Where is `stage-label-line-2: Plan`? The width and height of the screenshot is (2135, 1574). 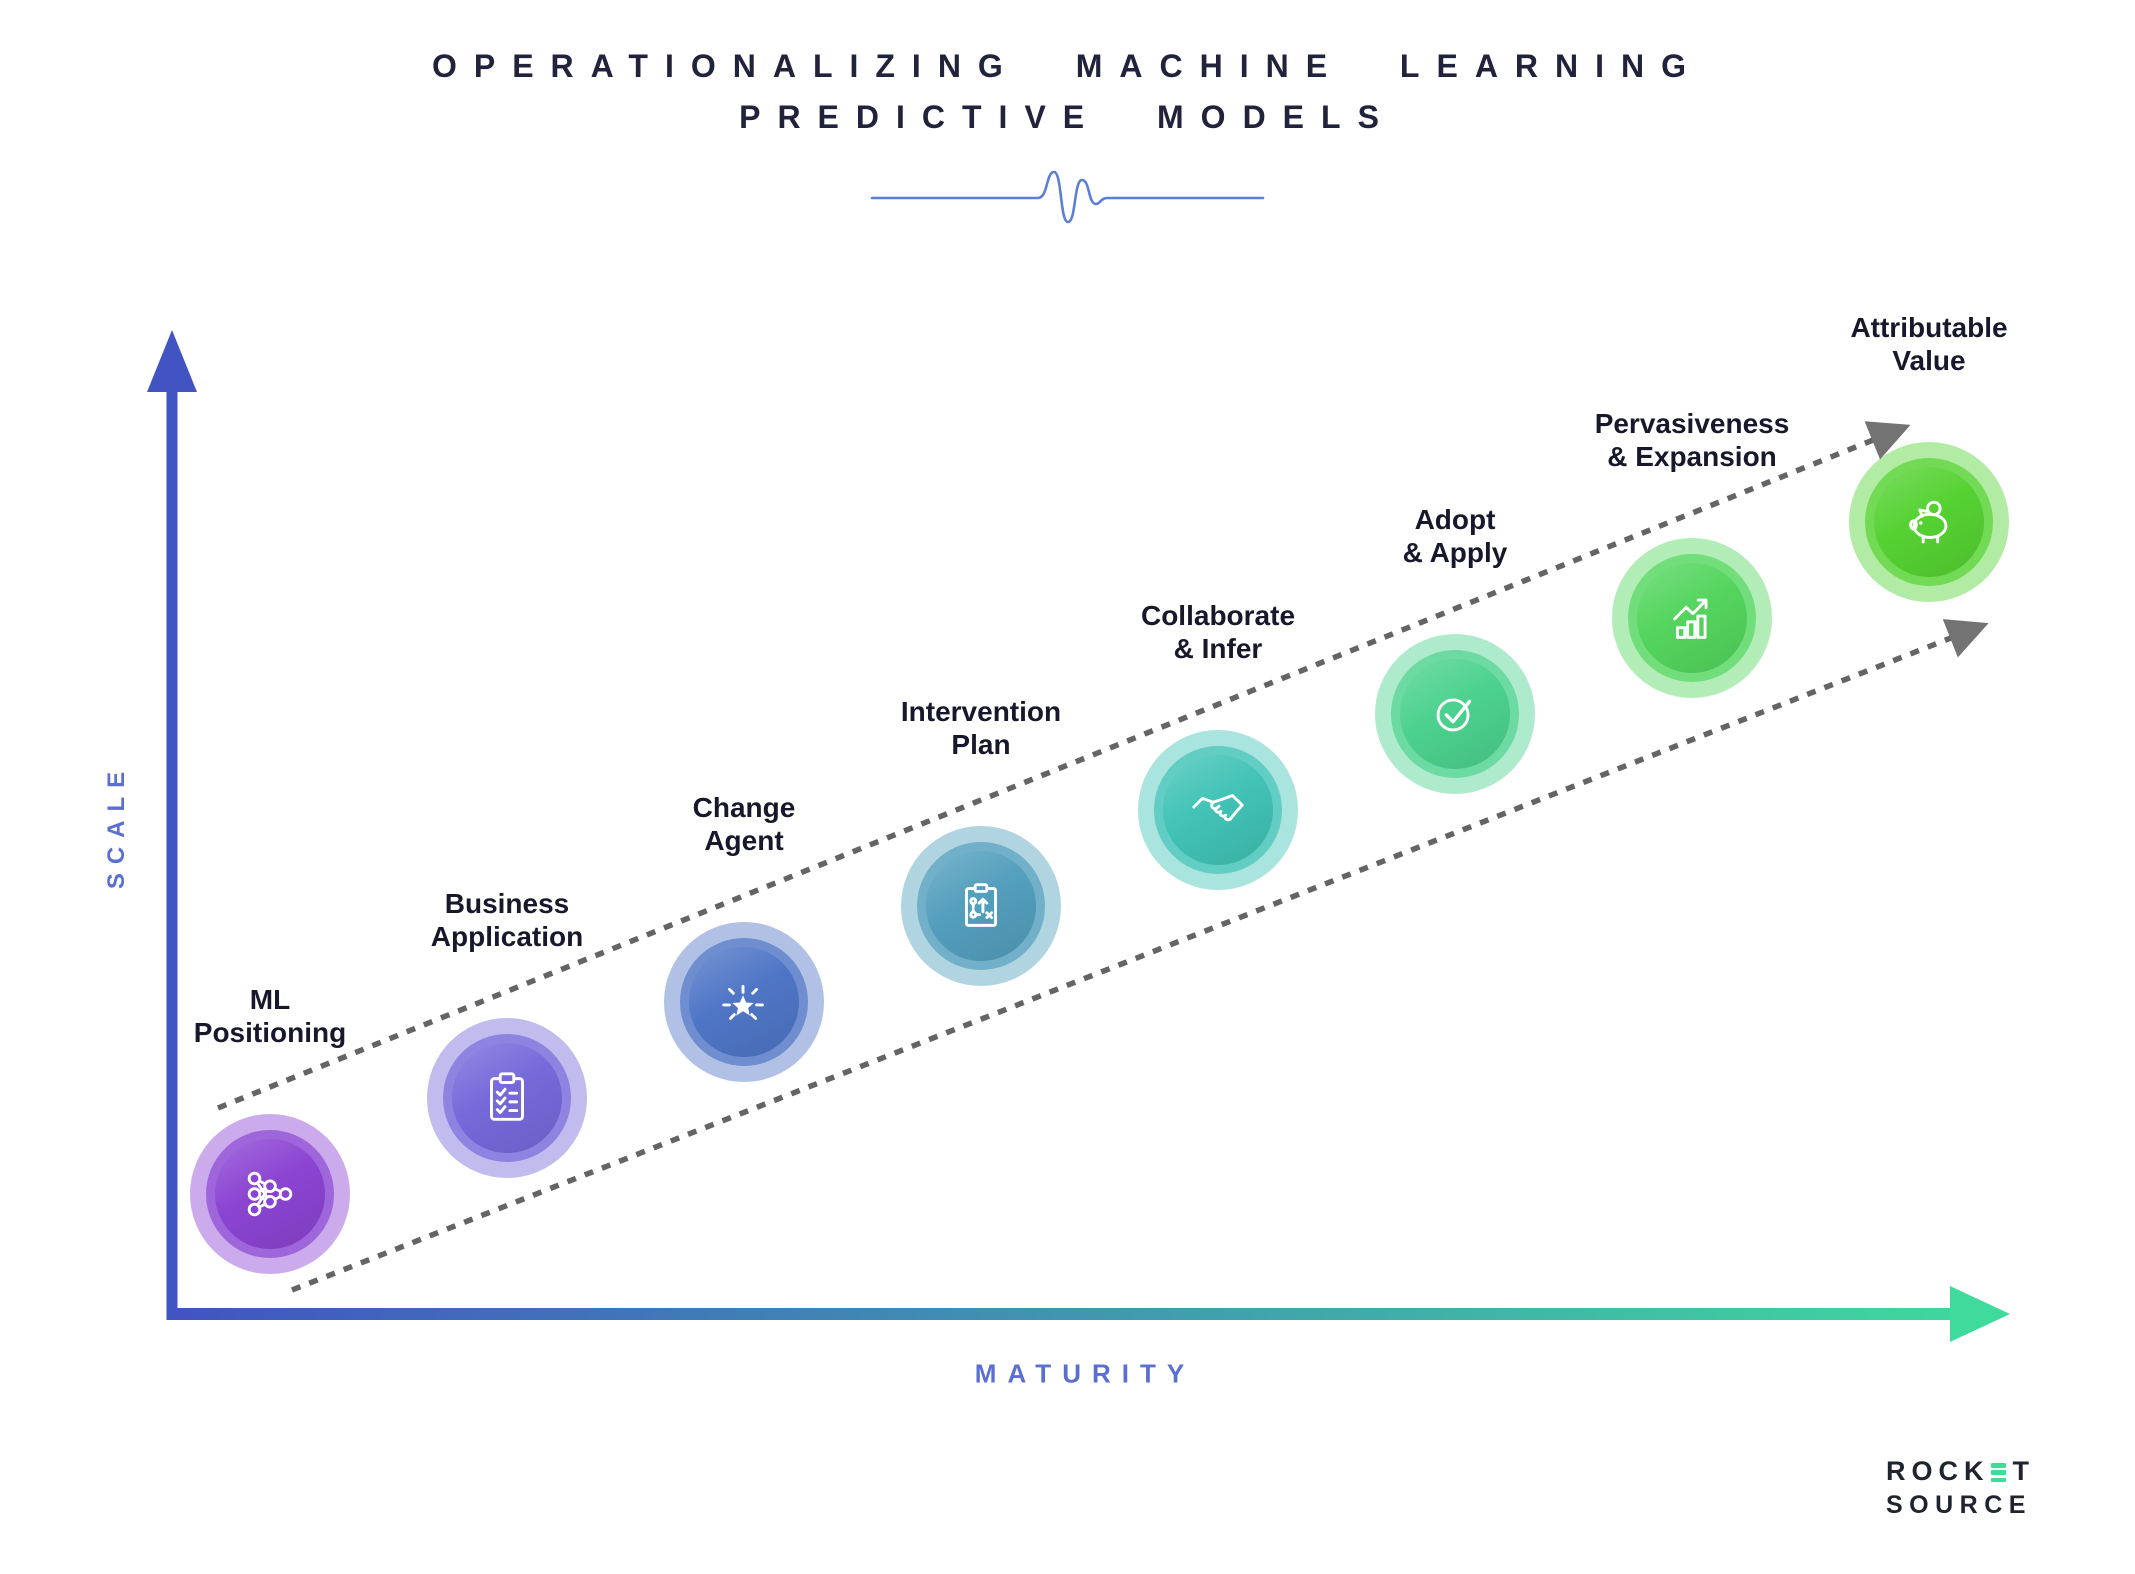
stage-label-line-2: Plan is located at coordinates (981, 744).